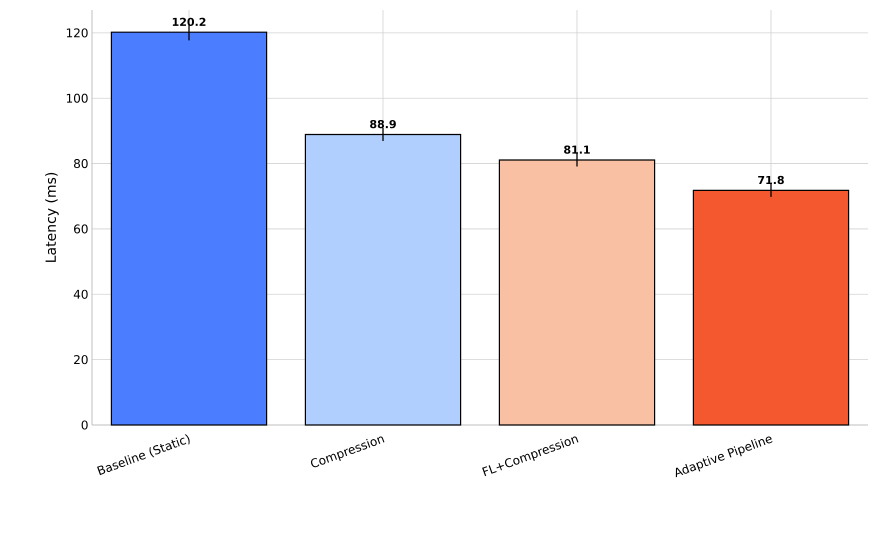  I want to click on y-tick-label: 60, so click(81, 229).